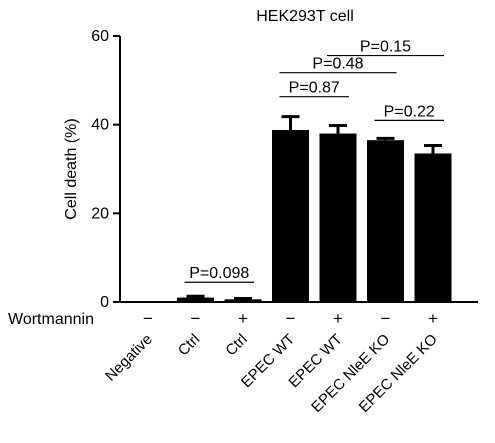 Image resolution: width=495 pixels, height=443 pixels. I want to click on wortmannin-row-label: Wortmannin, so click(51, 319).